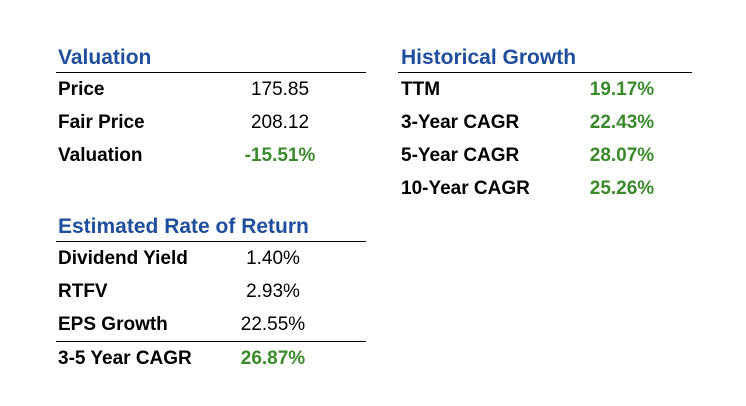 The height and width of the screenshot is (406, 746). Describe the element at coordinates (213, 324) in the screenshot. I see `ror-row-eps-growth: EPS Growth 22.55%` at that location.